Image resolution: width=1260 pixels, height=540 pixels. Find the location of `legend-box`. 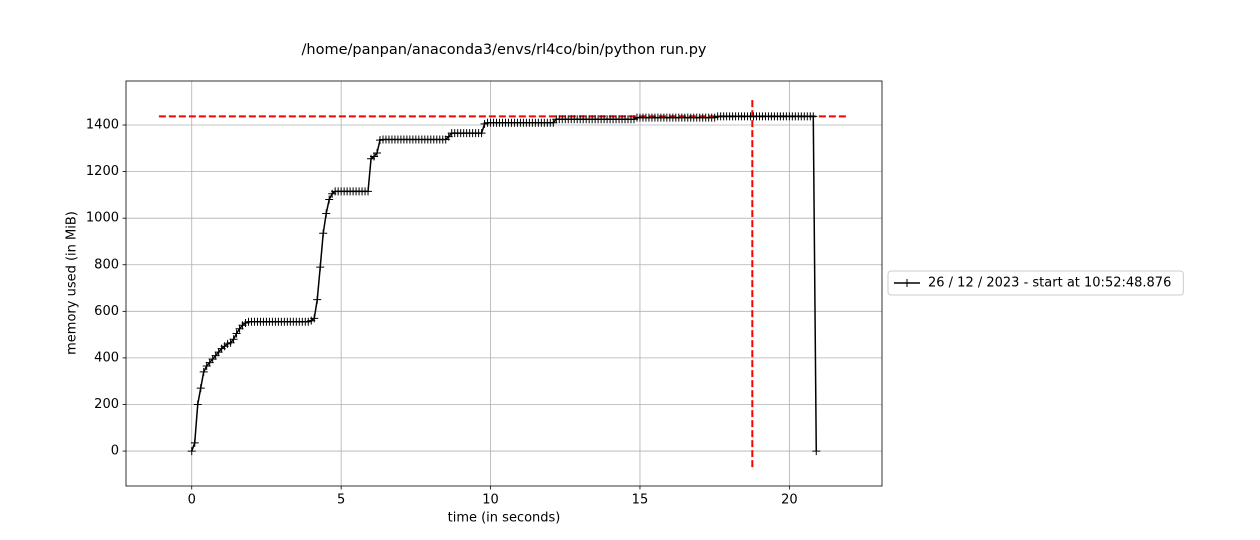

legend-box is located at coordinates (1035, 283).